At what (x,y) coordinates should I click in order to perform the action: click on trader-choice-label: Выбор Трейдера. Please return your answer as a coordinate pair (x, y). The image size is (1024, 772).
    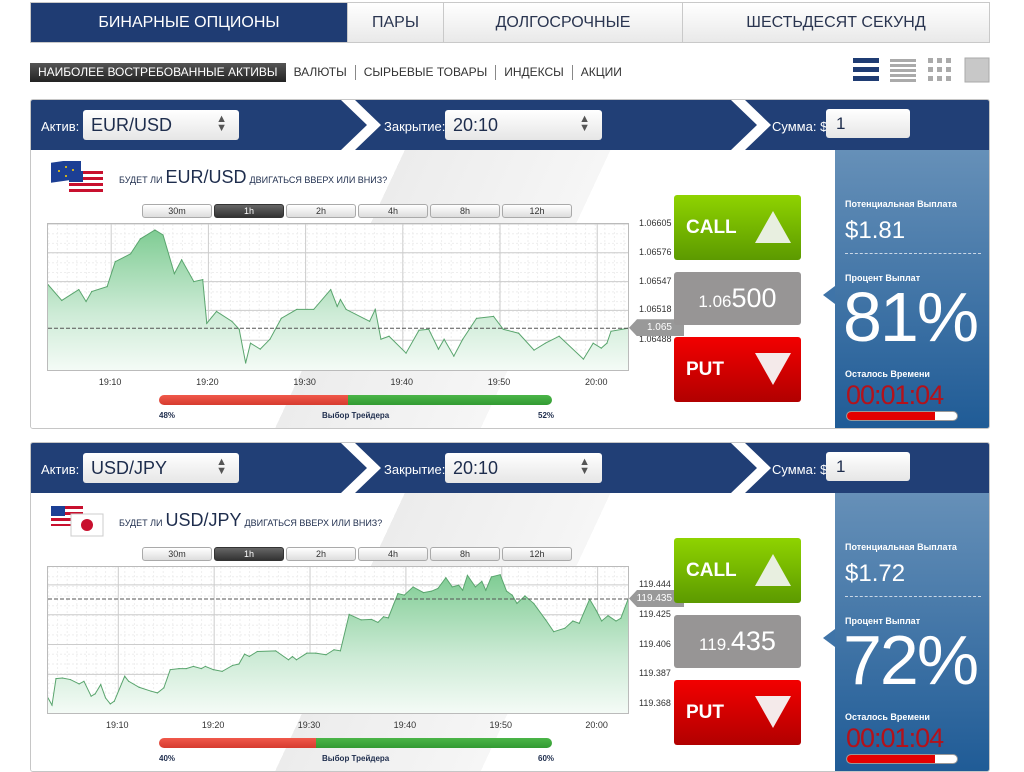
    Looking at the image, I should click on (356, 415).